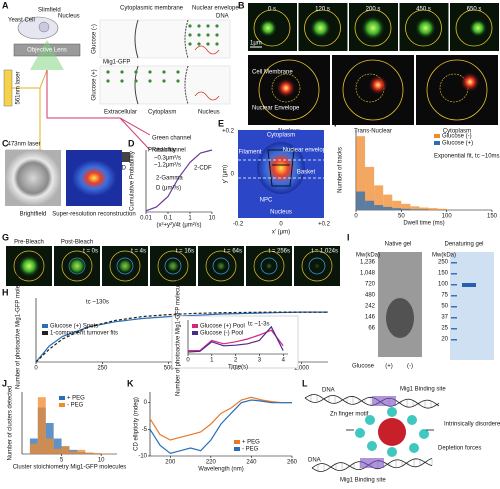 The height and width of the screenshot is (489, 500). Describe the element at coordinates (130, 383) in the screenshot. I see `panel-label: K` at that location.